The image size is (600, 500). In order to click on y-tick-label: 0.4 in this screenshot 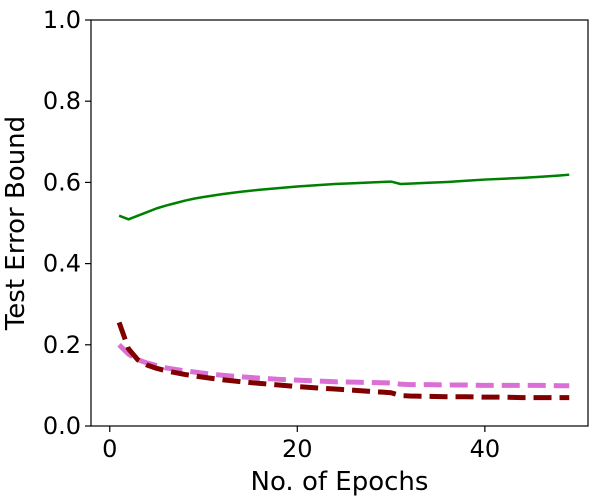, I will do `click(62, 264)`.